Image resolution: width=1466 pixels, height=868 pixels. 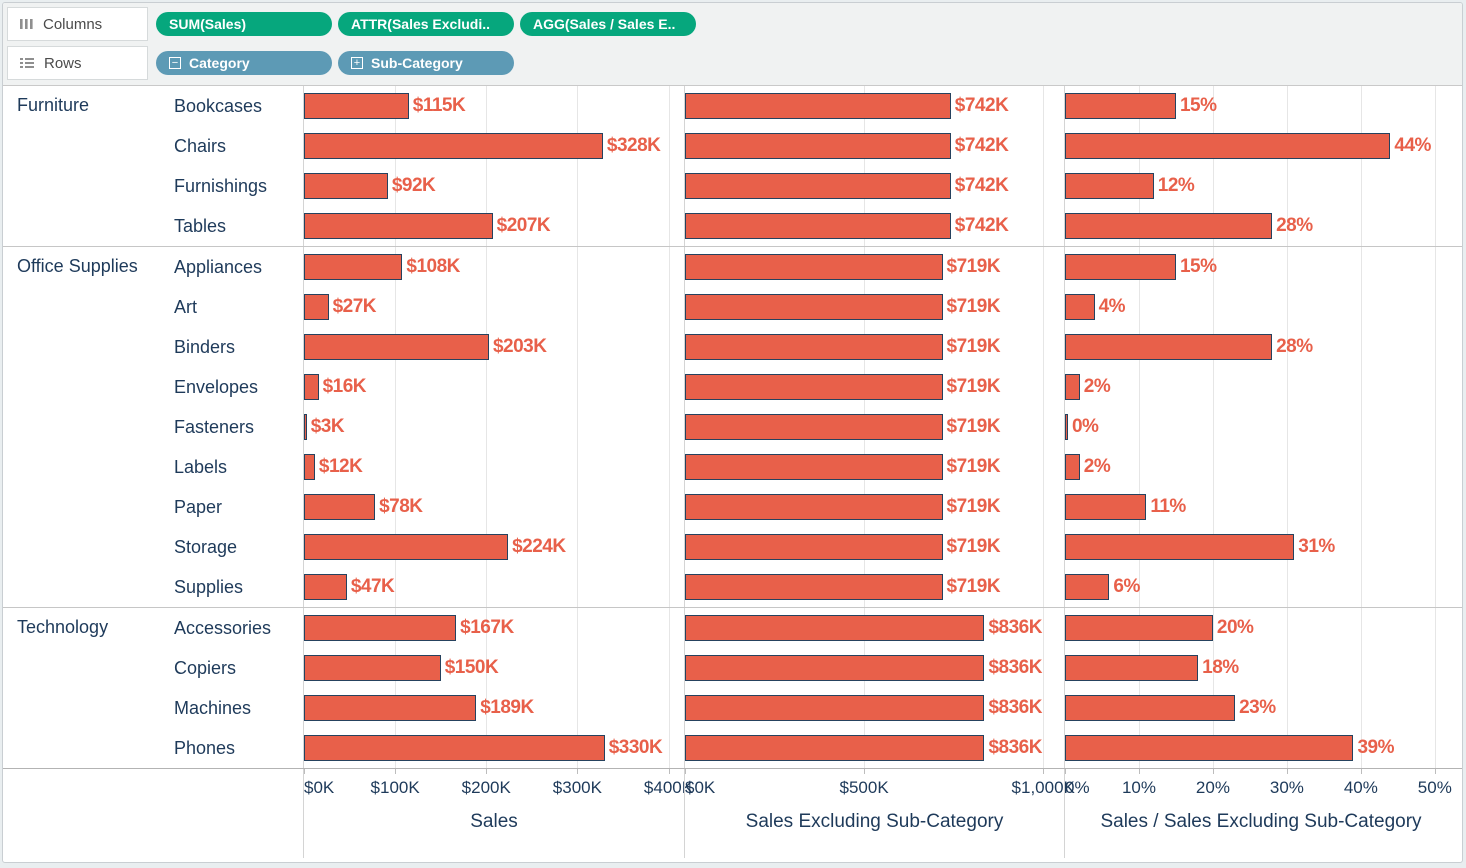 I want to click on axis-title: Sales, so click(x=494, y=821).